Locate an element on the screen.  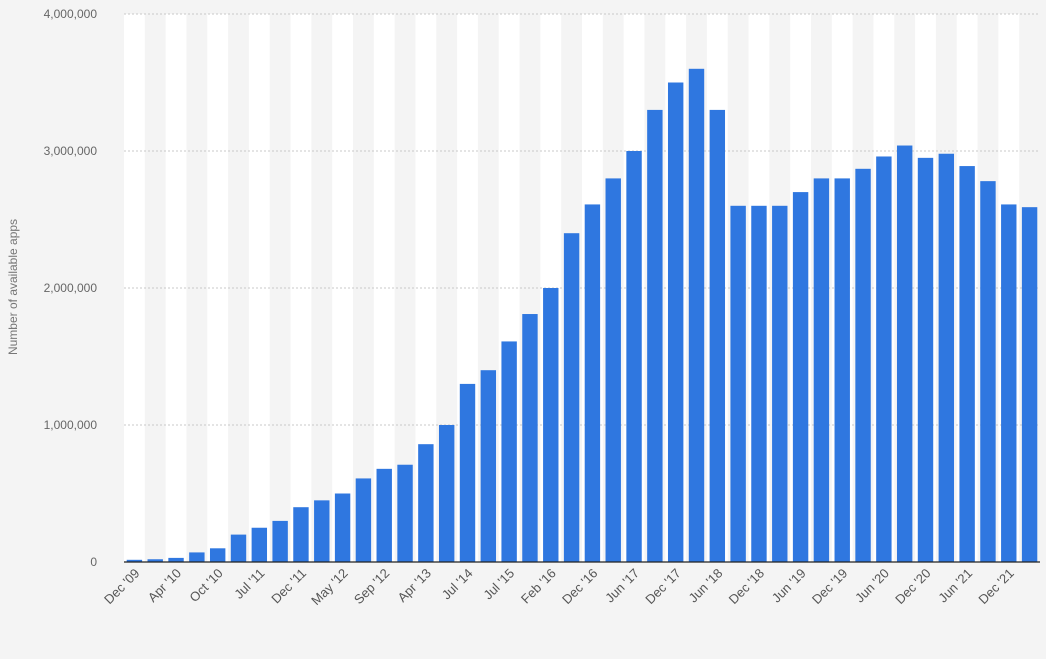
y-tick-label: 0 is located at coordinates (93, 562).